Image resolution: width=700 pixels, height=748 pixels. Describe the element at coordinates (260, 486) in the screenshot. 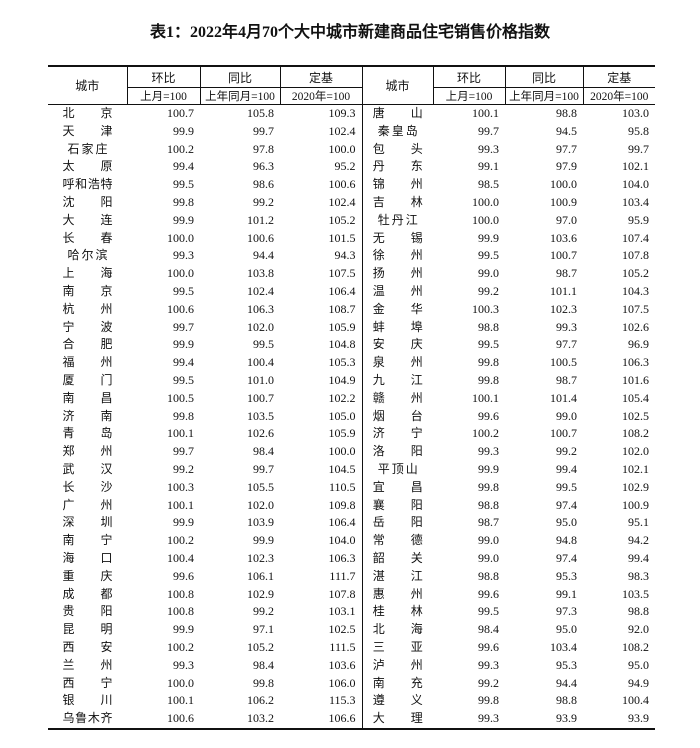

I see `value-cell: 105.5` at that location.